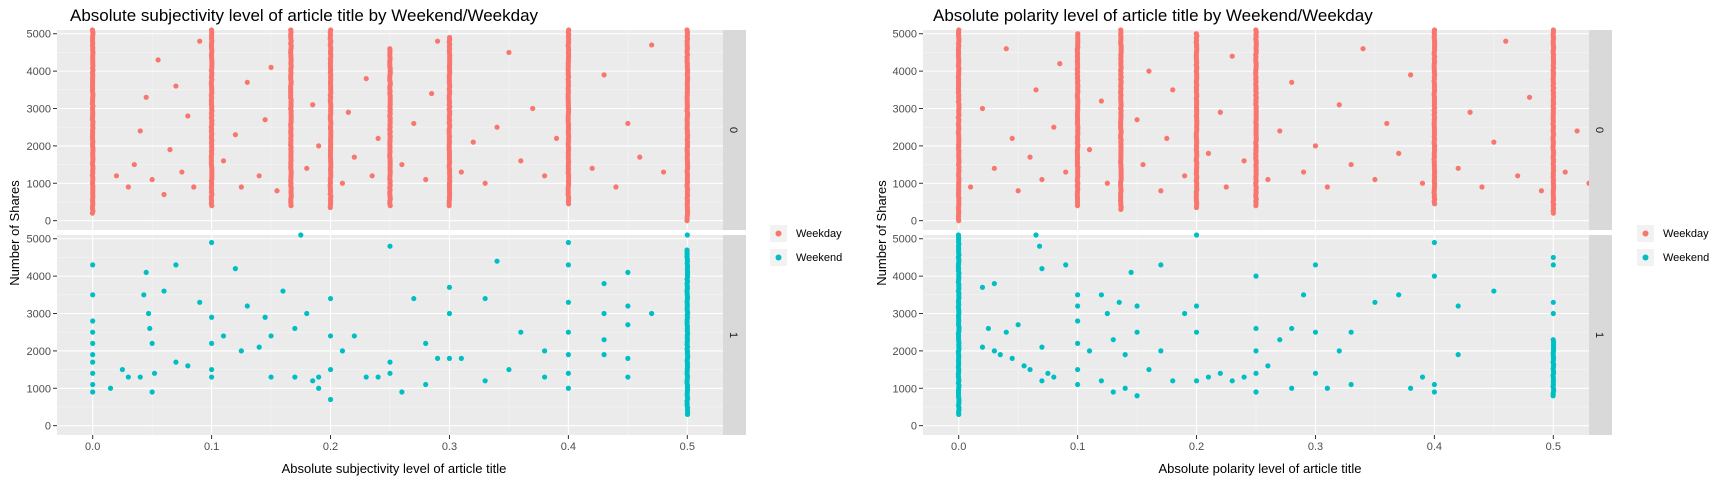 This screenshot has height=485, width=1728. I want to click on y-tick-label: 4000, so click(905, 72).